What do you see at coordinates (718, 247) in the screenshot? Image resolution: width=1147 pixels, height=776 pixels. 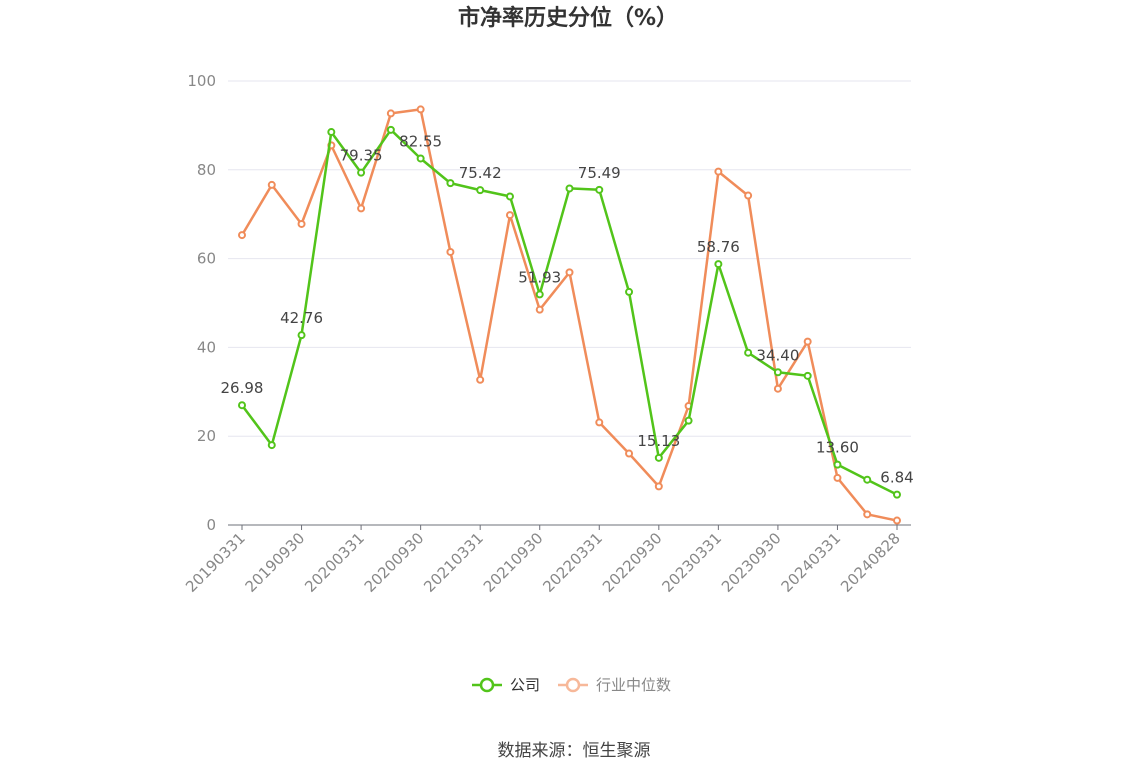 I see `data-label: 58.76` at bounding box center [718, 247].